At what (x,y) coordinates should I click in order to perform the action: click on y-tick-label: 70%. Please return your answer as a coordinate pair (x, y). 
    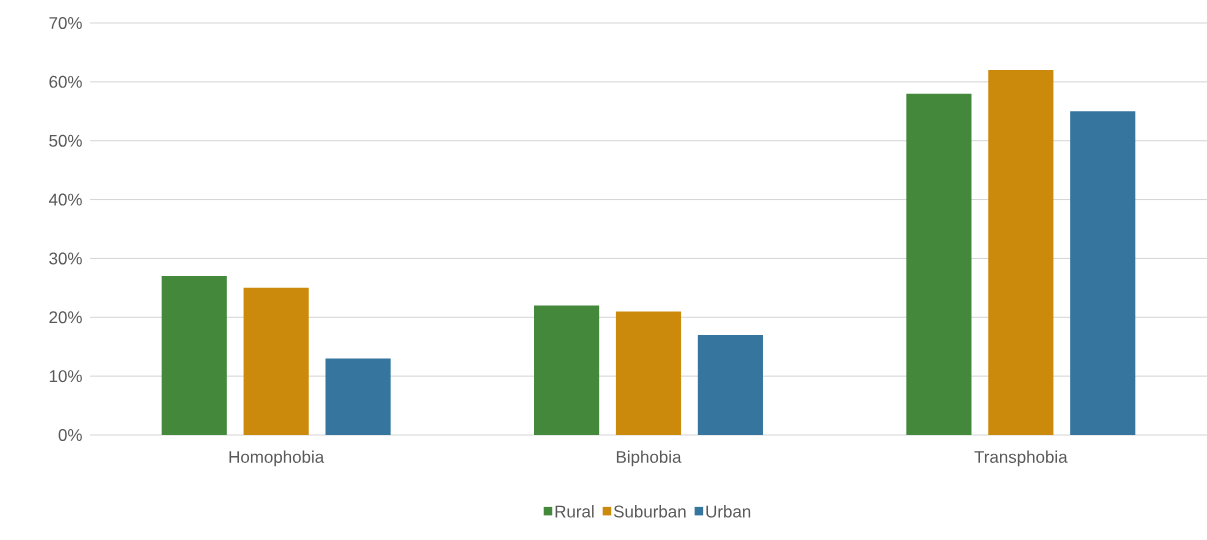
    Looking at the image, I should click on (65, 23).